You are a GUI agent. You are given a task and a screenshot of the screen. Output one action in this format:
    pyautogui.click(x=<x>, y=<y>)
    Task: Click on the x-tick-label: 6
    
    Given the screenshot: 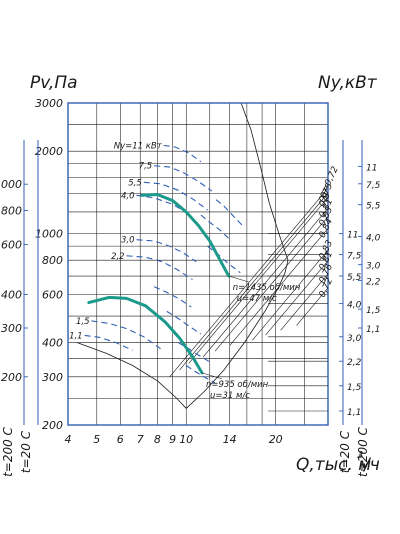 What is the action you would take?
    pyautogui.click(x=120, y=439)
    